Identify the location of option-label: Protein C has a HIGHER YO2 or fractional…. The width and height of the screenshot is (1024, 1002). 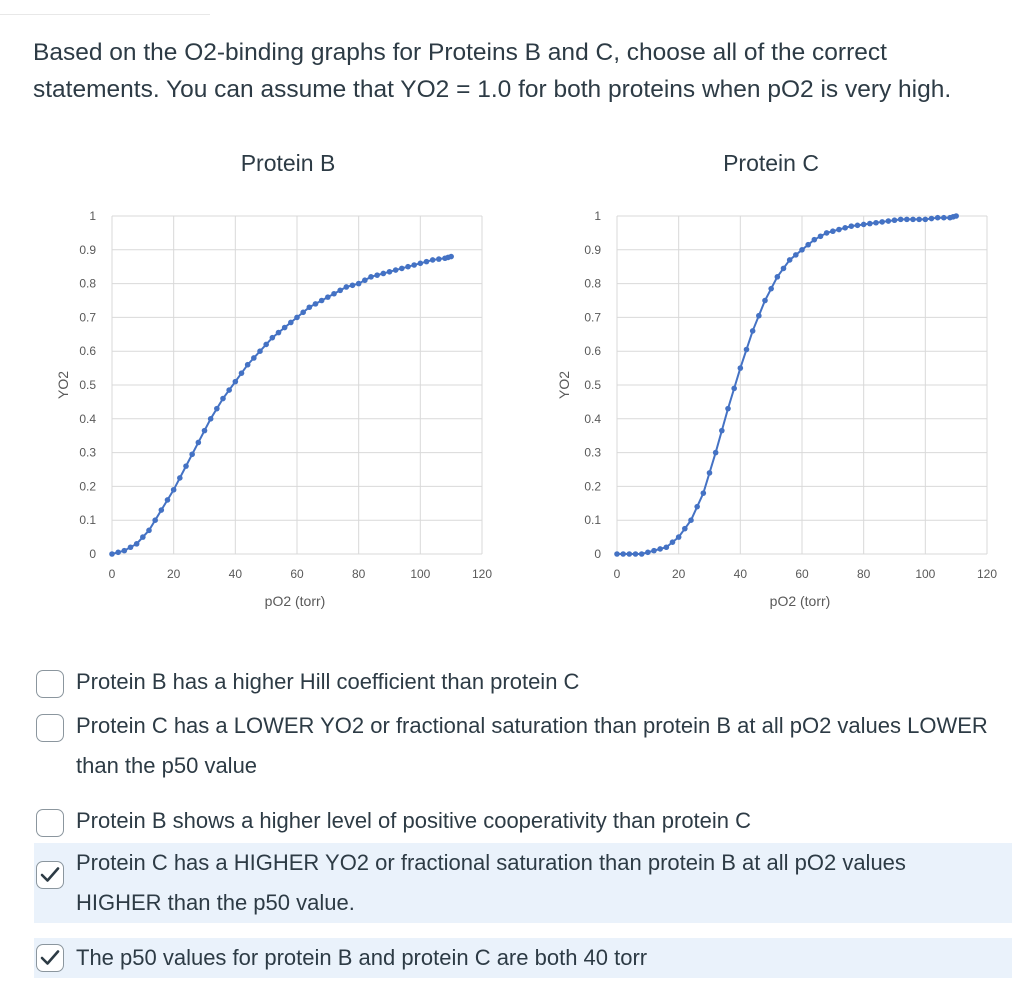
(491, 882).